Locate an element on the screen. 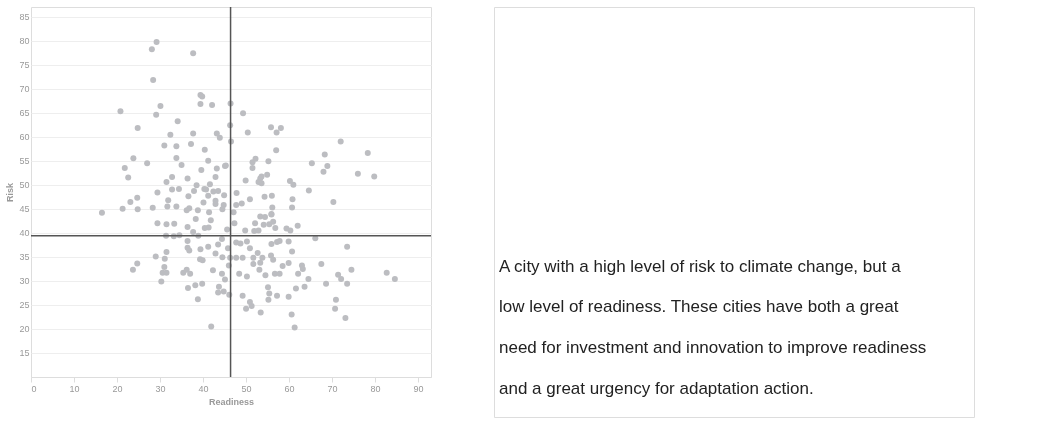 The height and width of the screenshot is (448, 1063). x-tick-label: 40 is located at coordinates (203, 388).